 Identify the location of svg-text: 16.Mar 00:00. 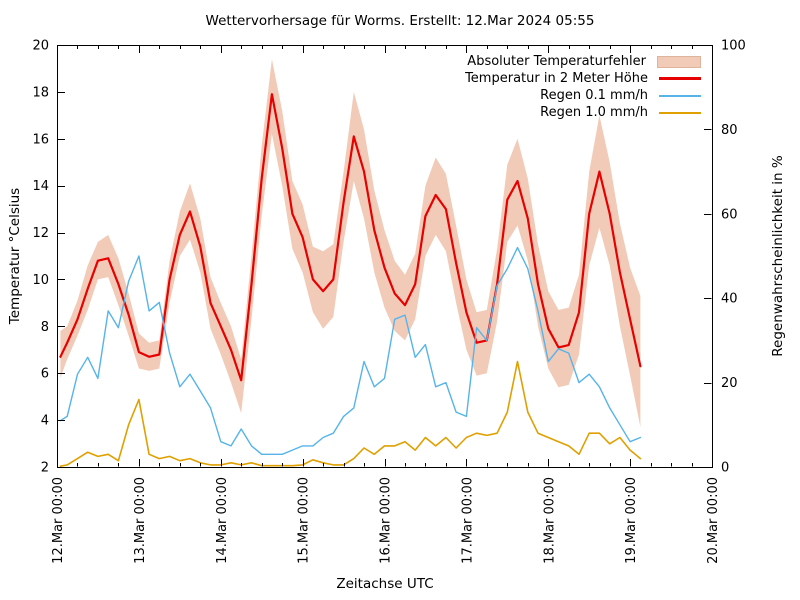
(386, 520).